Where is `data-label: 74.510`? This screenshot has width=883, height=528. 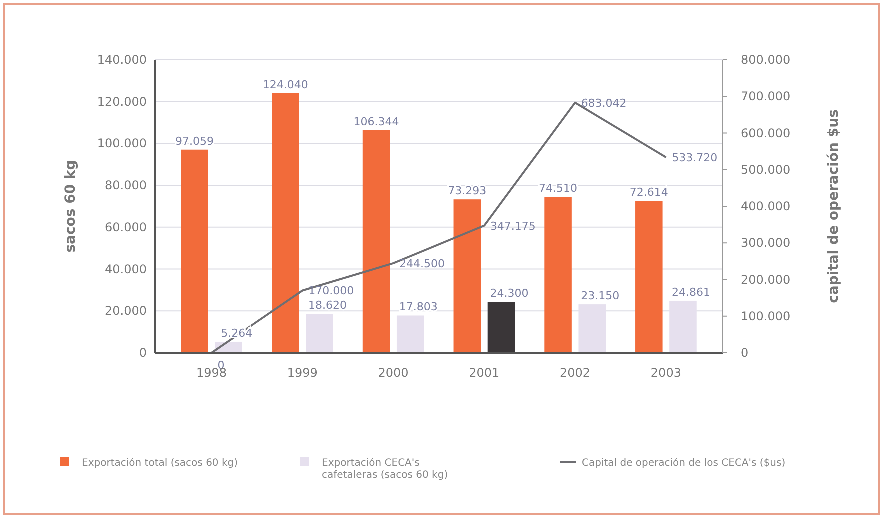 data-label: 74.510 is located at coordinates (558, 189).